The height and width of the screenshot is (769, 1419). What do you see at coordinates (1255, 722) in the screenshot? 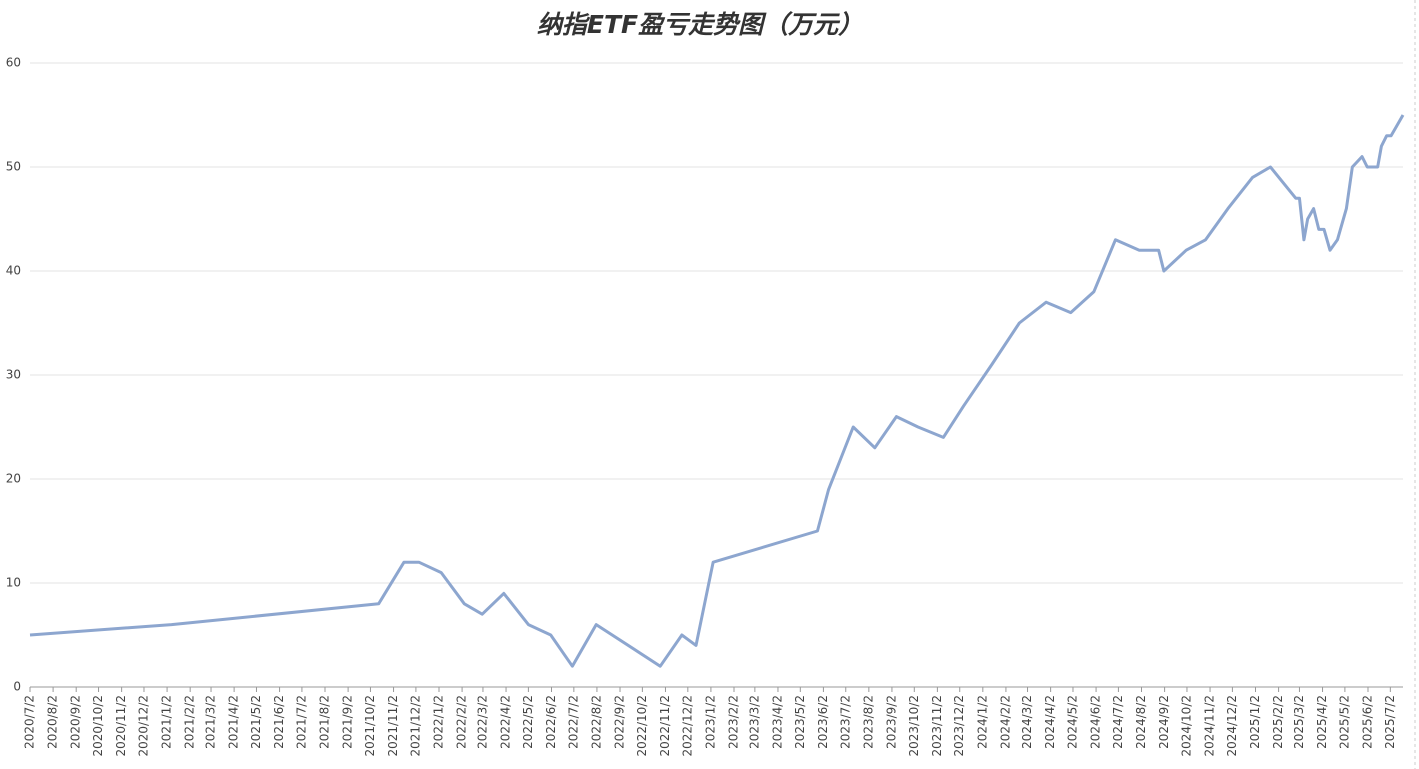
I see `x-tick-label: 2025/1/2` at bounding box center [1255, 722].